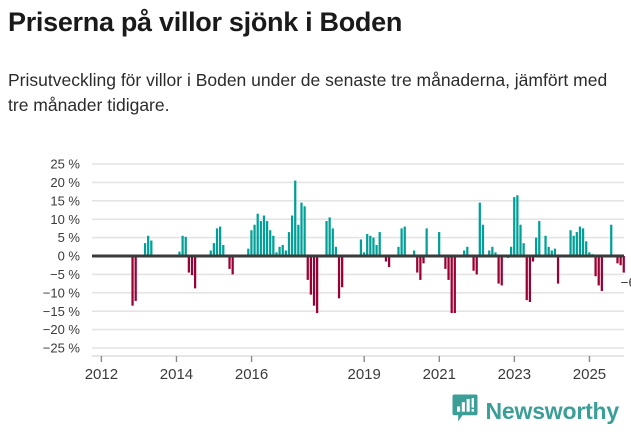 This screenshot has height=439, width=631. Describe the element at coordinates (465, 411) in the screenshot. I see `bar-chart-bubble-icon` at that location.